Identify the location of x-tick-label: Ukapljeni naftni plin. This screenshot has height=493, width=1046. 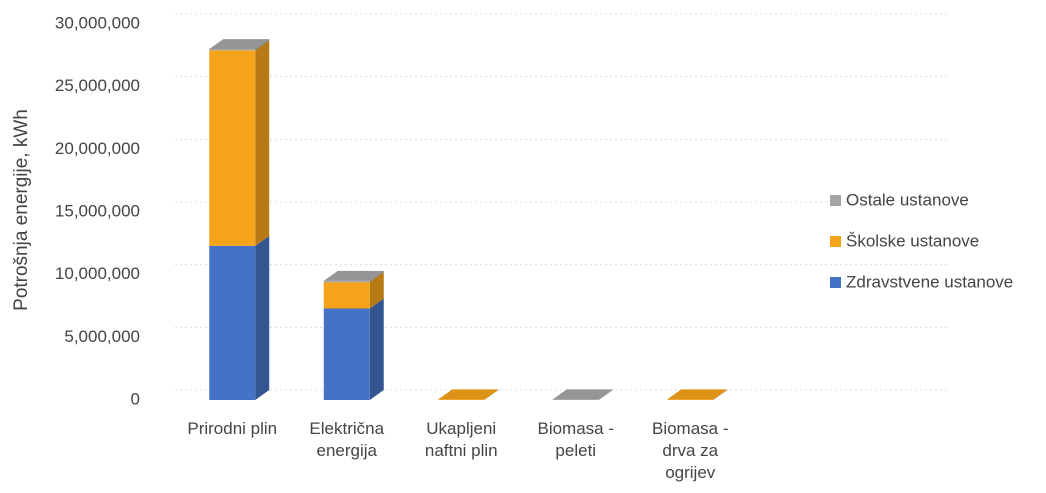
(461, 439).